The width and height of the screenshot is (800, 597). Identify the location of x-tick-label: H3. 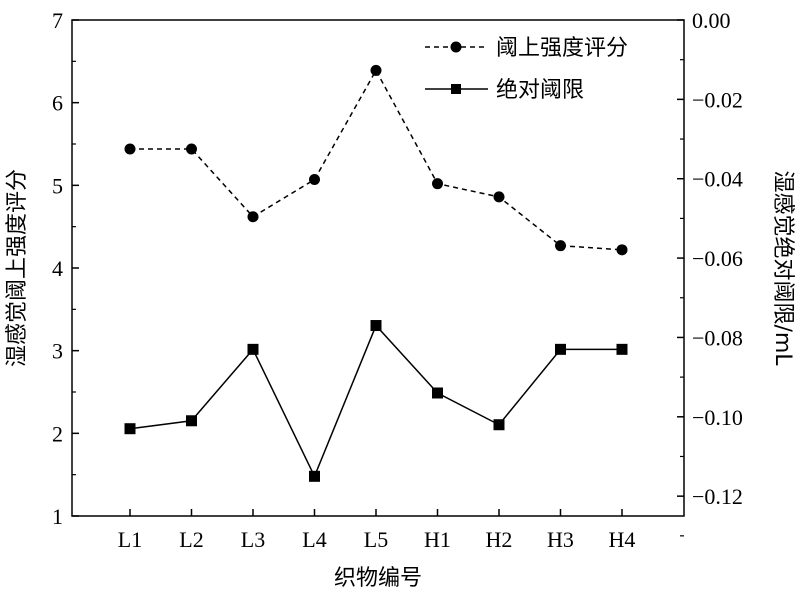
(560, 539).